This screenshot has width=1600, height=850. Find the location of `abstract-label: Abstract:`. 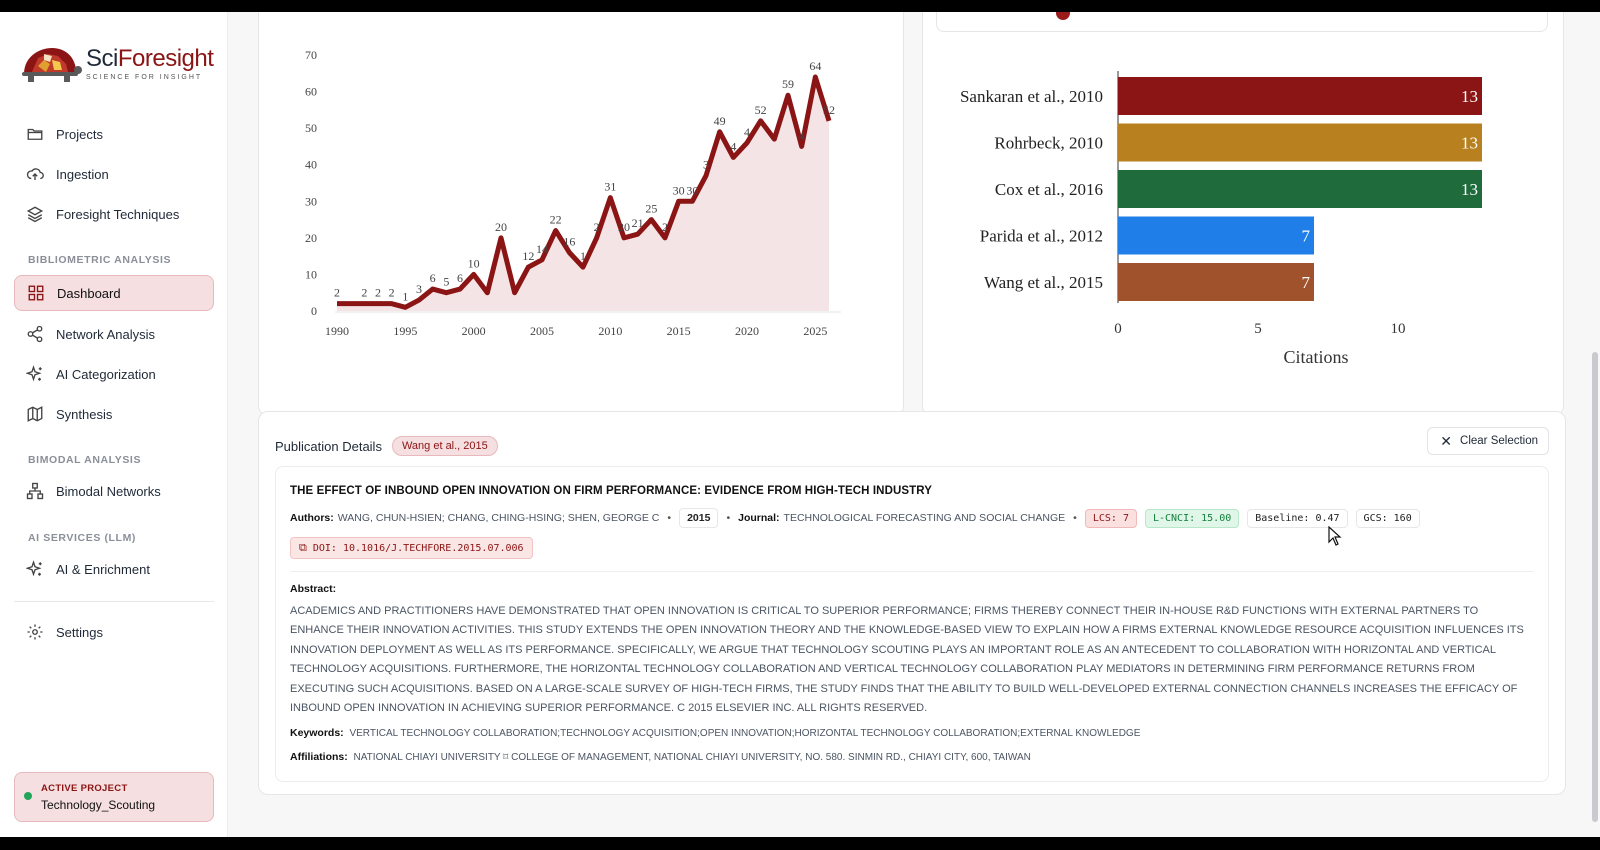

abstract-label: Abstract: is located at coordinates (313, 589).